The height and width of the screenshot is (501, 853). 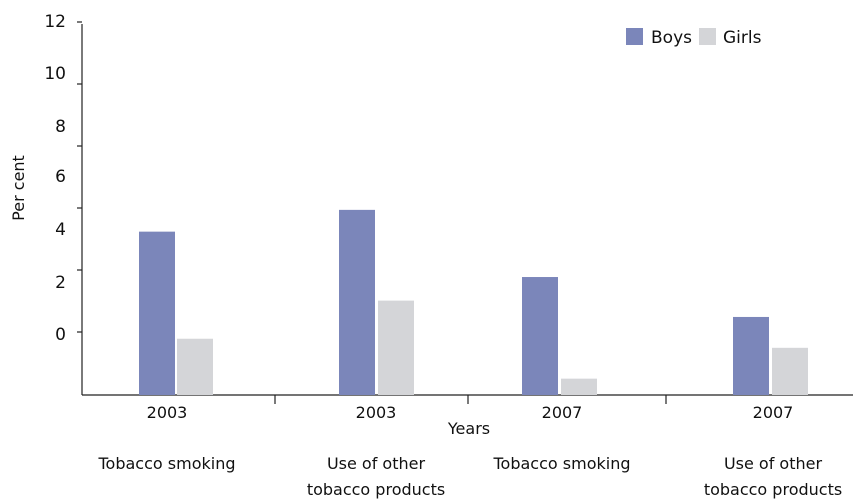 What do you see at coordinates (60, 177) in the screenshot?
I see `y-tick-label: 6` at bounding box center [60, 177].